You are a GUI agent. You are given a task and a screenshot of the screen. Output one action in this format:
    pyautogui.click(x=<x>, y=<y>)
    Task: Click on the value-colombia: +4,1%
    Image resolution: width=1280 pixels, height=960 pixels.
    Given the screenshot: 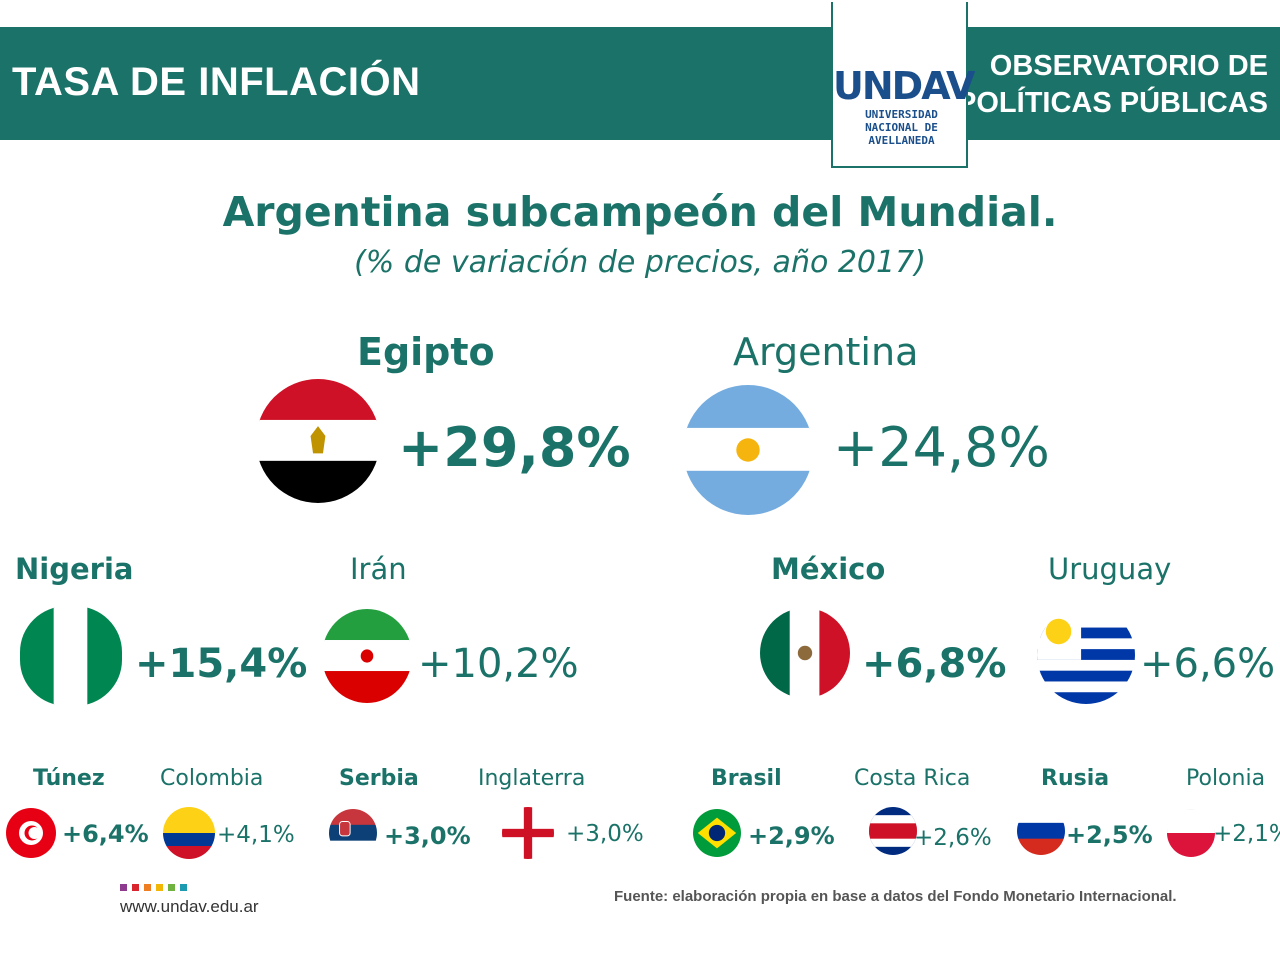 What is the action you would take?
    pyautogui.click(x=256, y=835)
    